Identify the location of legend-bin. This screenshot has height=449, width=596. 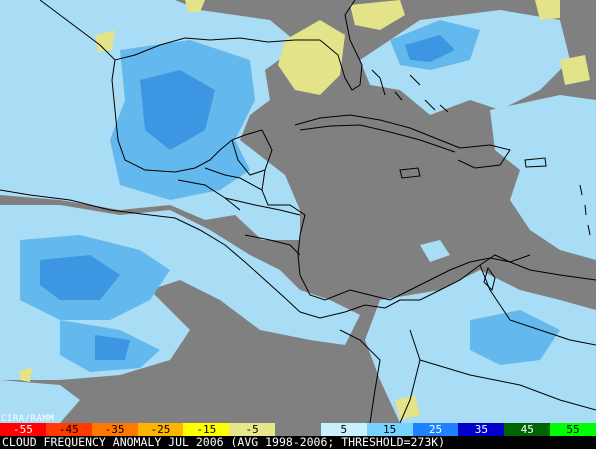
(298, 429).